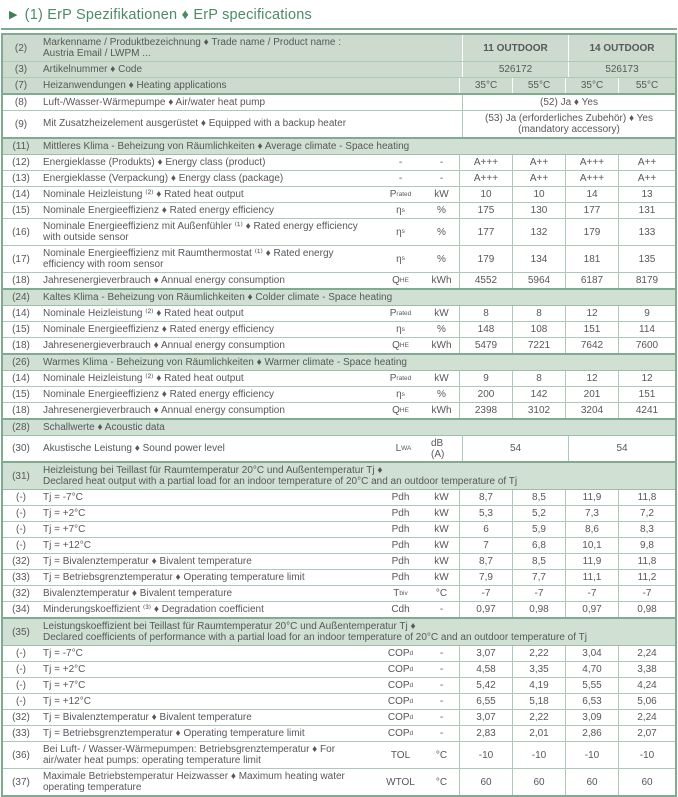 Image resolution: width=678 pixels, height=797 pixels. What do you see at coordinates (591, 701) in the screenshot?
I see `row-value: 6,53` at bounding box center [591, 701].